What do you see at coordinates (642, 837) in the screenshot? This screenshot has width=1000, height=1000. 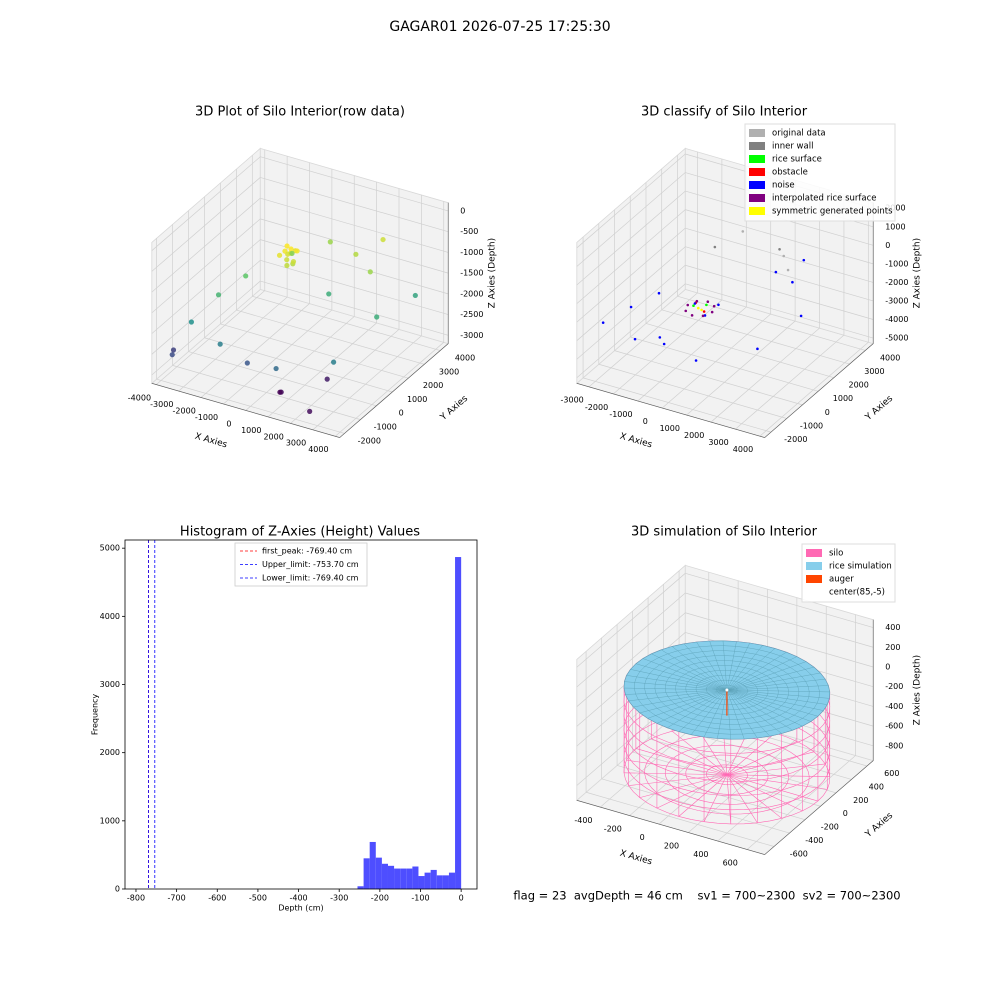 I see `x-tick-label: 0` at bounding box center [642, 837].